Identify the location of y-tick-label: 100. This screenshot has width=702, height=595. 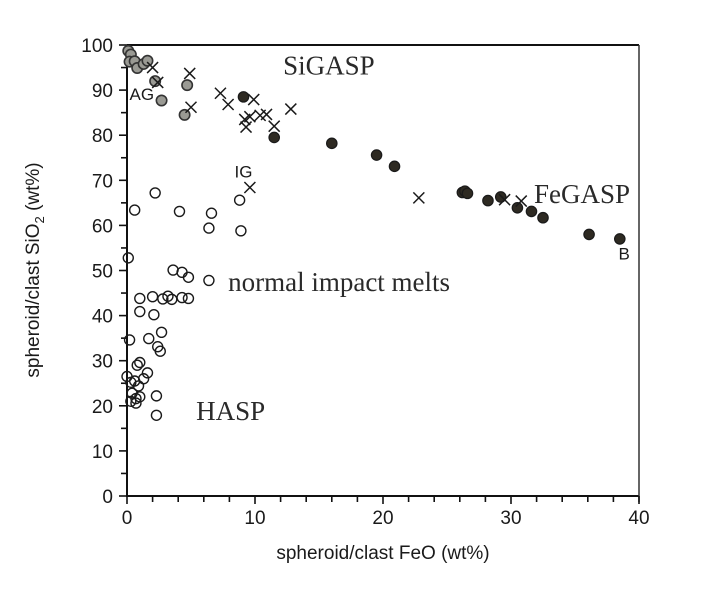
(97, 46).